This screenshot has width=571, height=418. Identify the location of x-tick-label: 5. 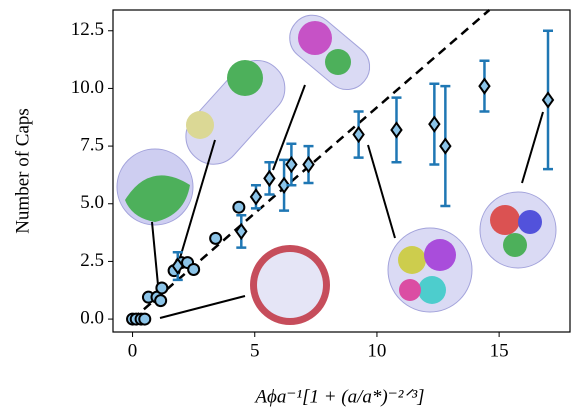
(255, 350).